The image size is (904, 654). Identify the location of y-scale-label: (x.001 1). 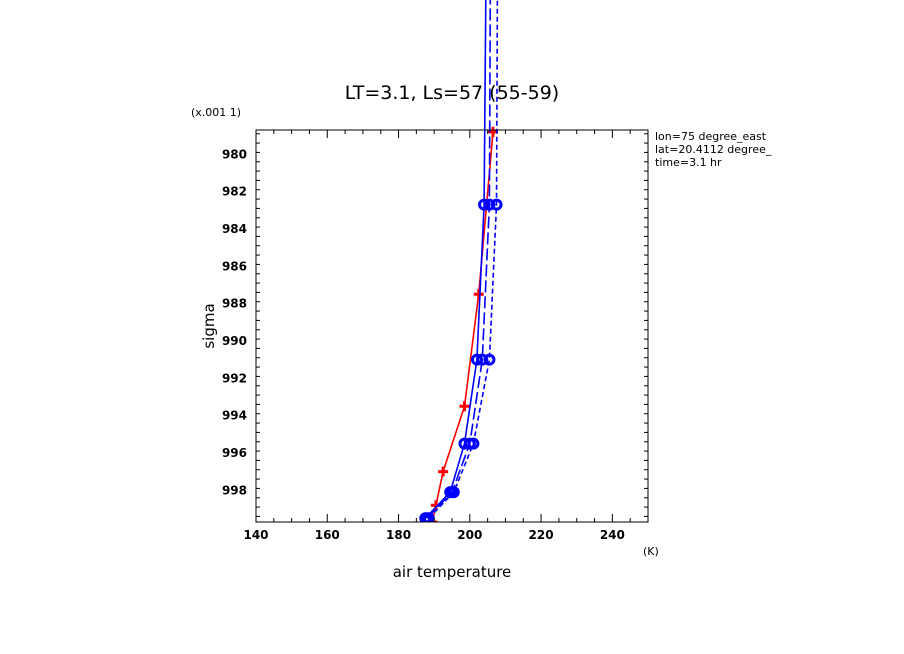
(216, 112).